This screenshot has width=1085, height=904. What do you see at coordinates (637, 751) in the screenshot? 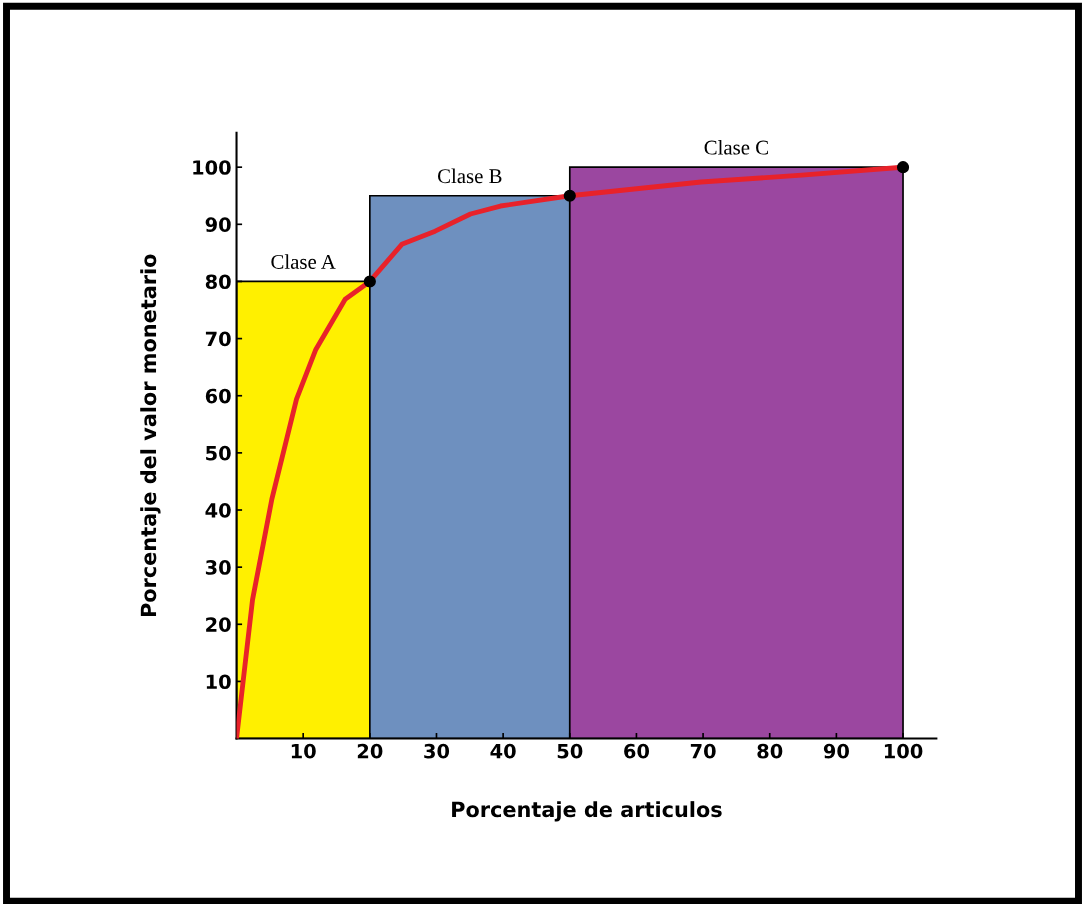
I see `x-tick-label: 60` at bounding box center [637, 751].